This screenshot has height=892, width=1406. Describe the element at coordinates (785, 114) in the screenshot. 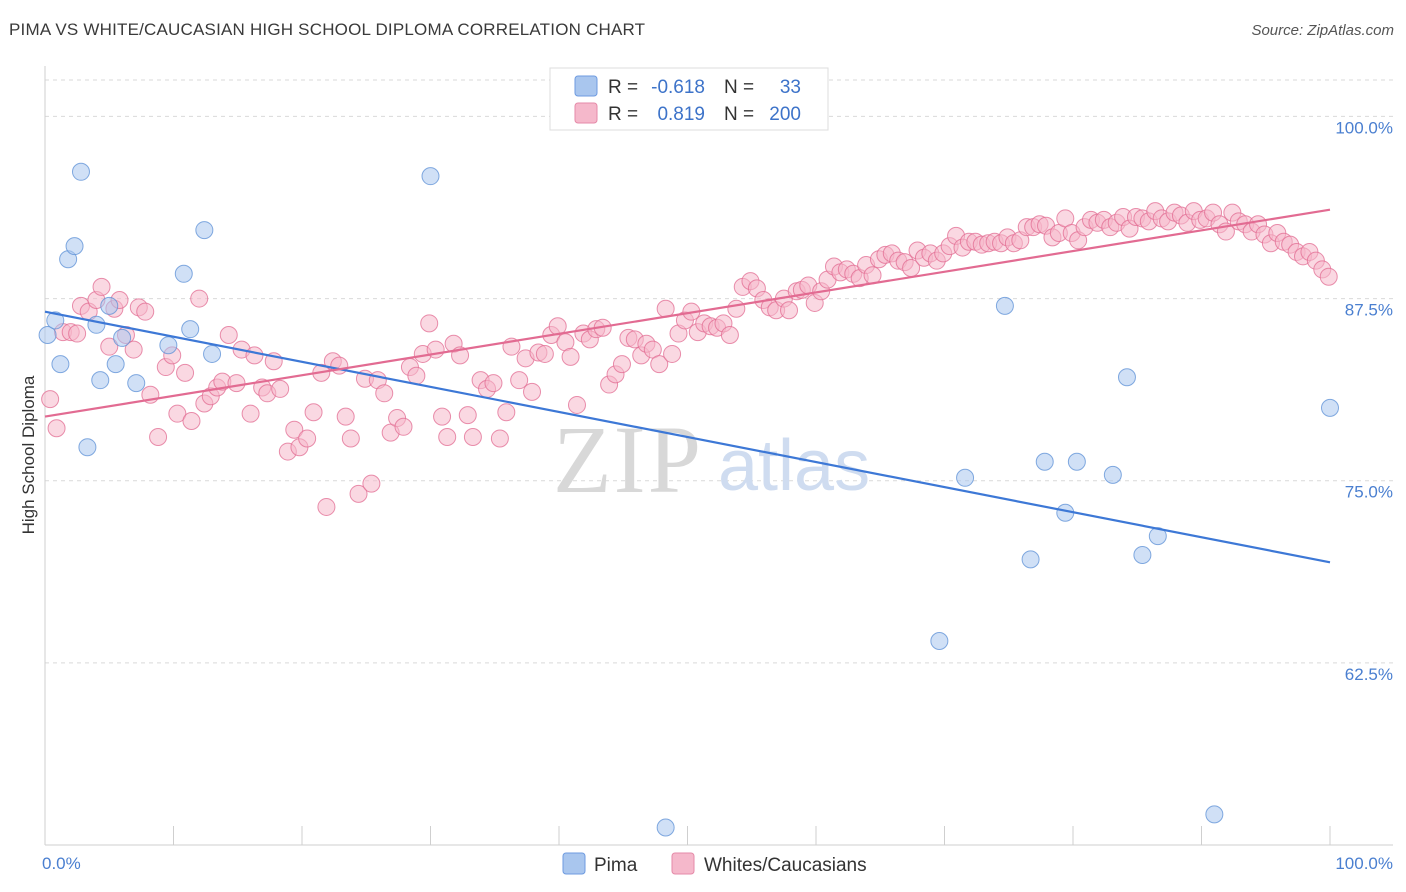

I see `legend-n-value-whites: 200` at that location.